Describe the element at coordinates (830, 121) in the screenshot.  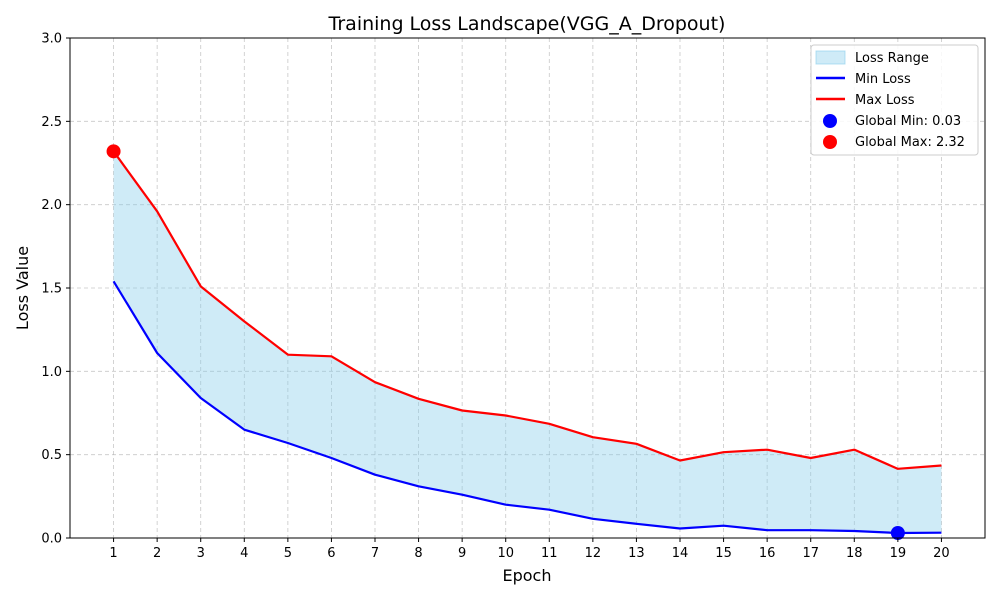
I see `legend-marker-global-min` at that location.